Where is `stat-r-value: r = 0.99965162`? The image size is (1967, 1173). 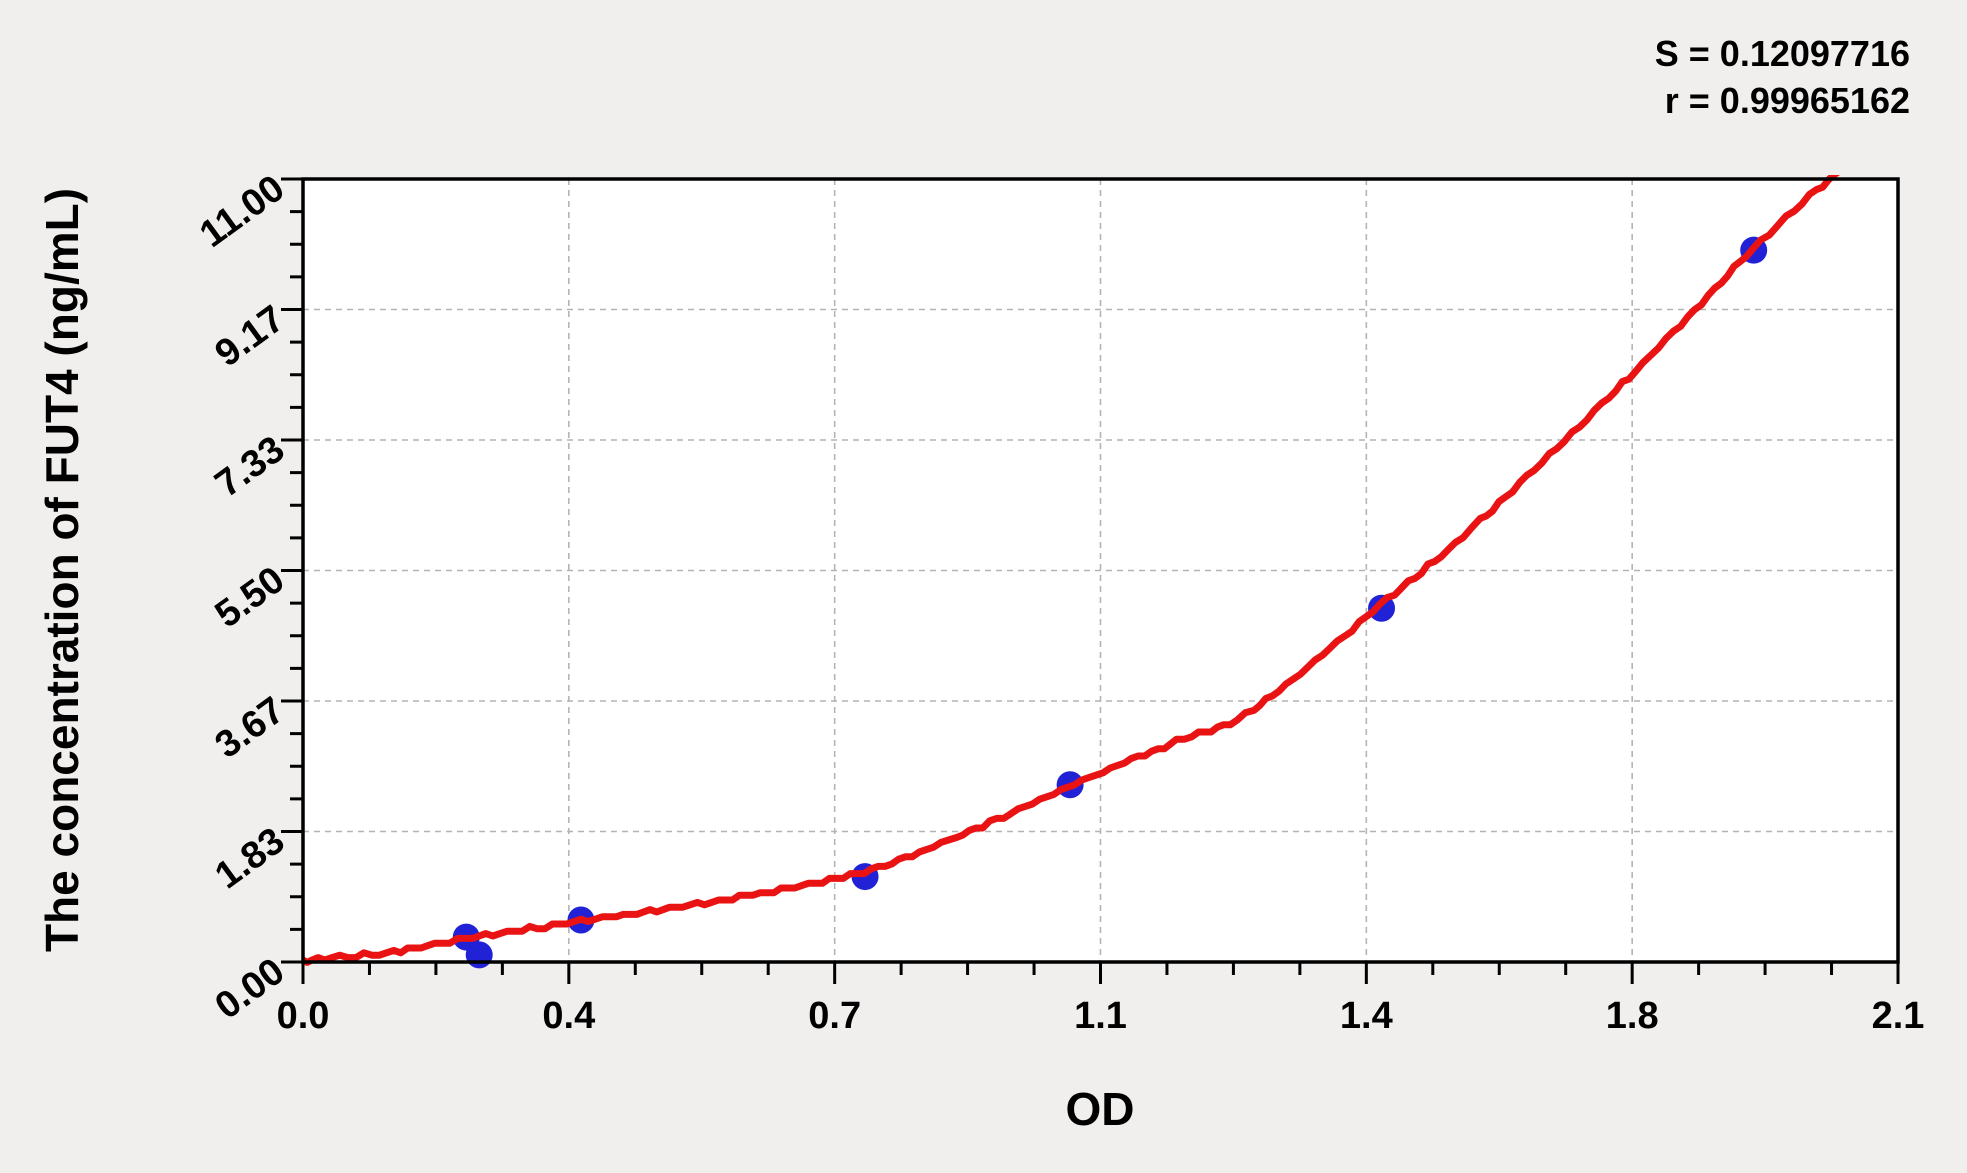
stat-r-value: r = 0.99965162 is located at coordinates (1787, 100).